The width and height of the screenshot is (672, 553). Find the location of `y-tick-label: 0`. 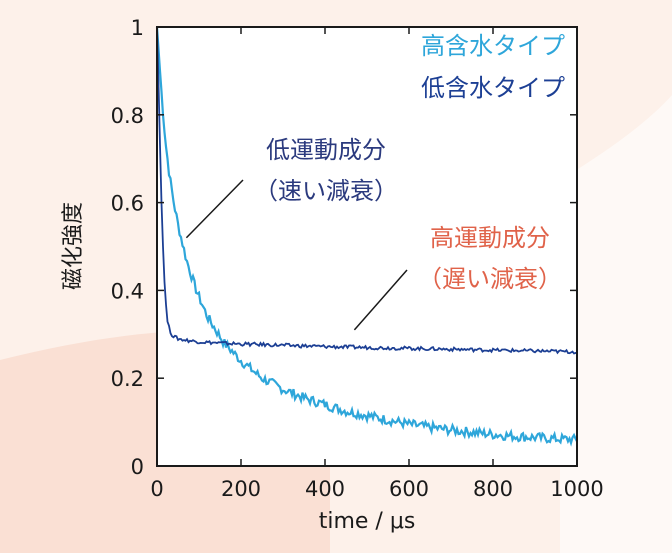

y-tick-label: 0 is located at coordinates (137, 467).